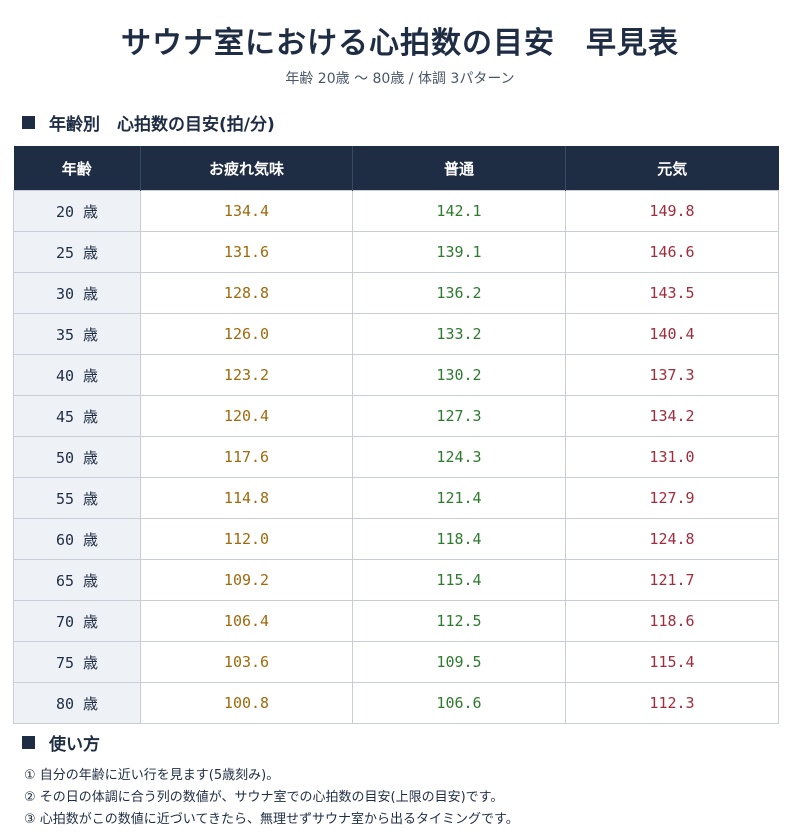  I want to click on tired-value-cell: 131.6, so click(246, 252).